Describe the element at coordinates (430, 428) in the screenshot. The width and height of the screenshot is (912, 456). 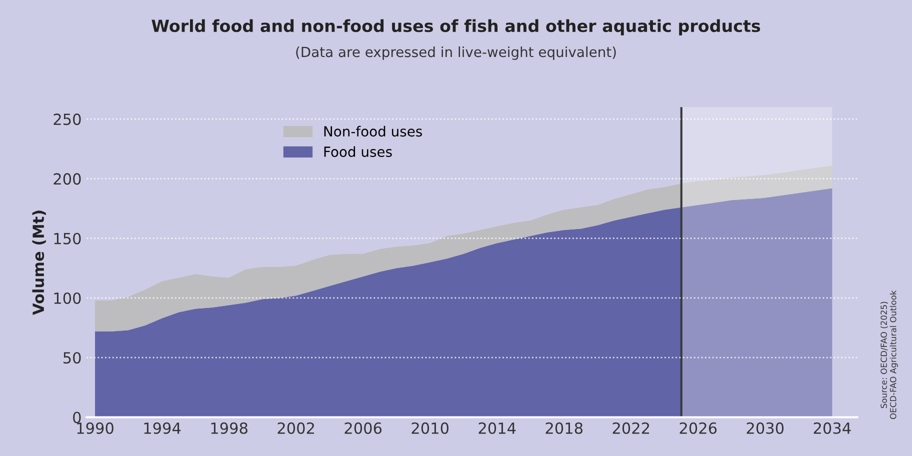
I see `x-tick-label: 2010` at that location.